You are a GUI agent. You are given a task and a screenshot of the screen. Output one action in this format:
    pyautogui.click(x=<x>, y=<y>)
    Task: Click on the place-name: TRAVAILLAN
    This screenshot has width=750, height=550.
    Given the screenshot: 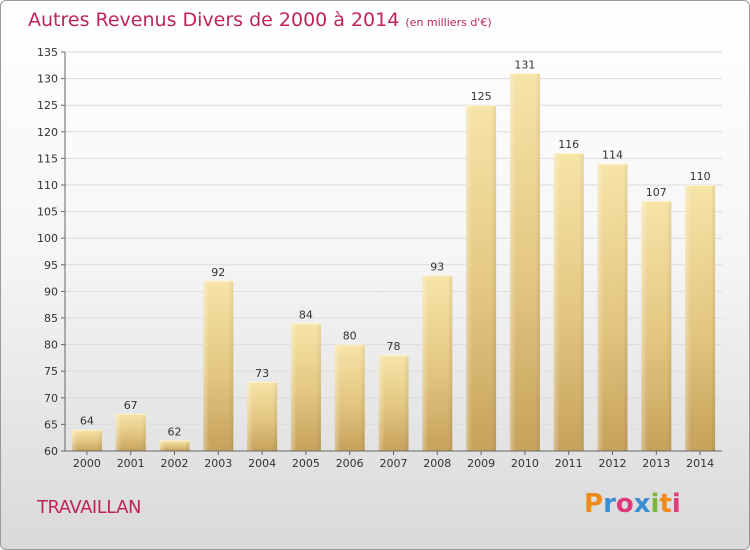 What is the action you would take?
    pyautogui.click(x=89, y=507)
    